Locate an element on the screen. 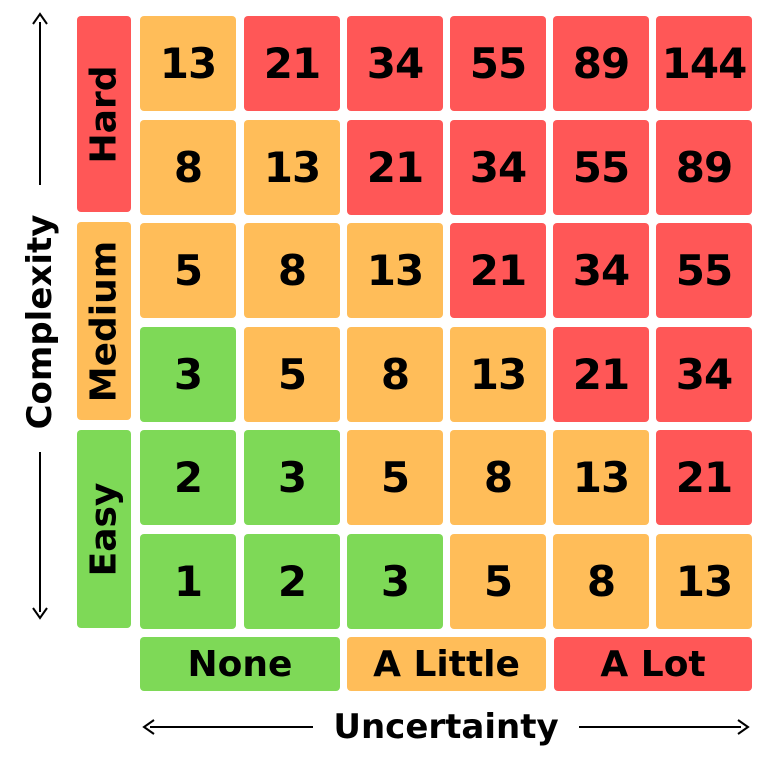 The image size is (768, 768). column-label-a-little-text: A Little is located at coordinates (446, 664).